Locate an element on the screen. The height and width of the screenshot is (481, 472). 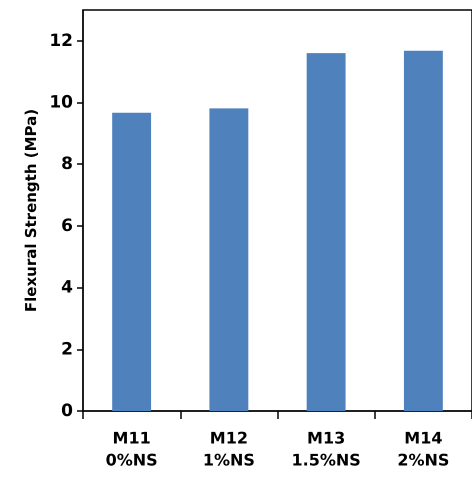
y-tick-label: 2 is located at coordinates (67, 349).